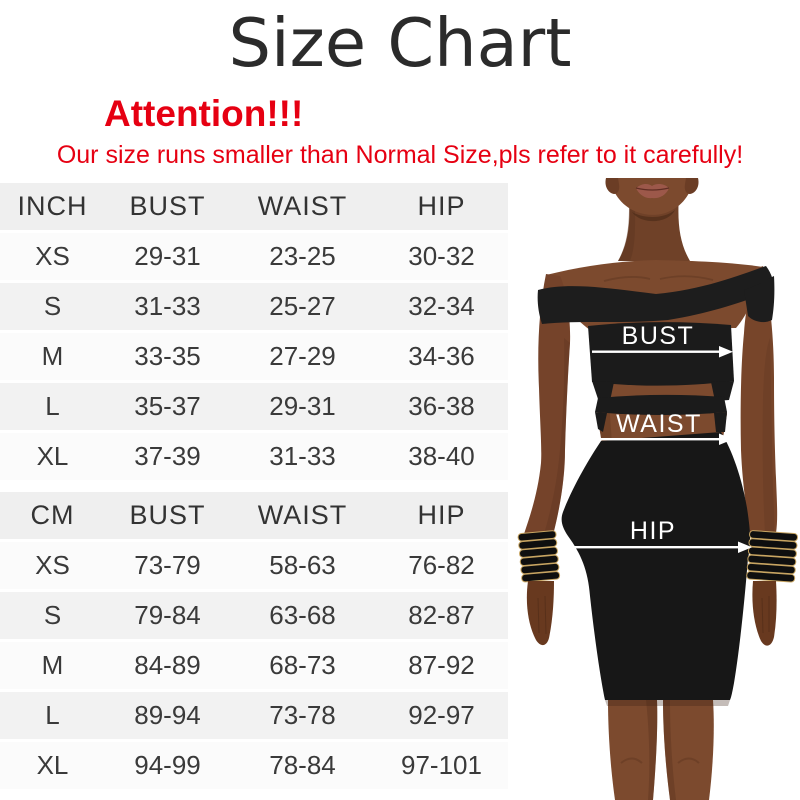  I want to click on table-row-m: M 33-35 27-29 34-36, so click(254, 358).